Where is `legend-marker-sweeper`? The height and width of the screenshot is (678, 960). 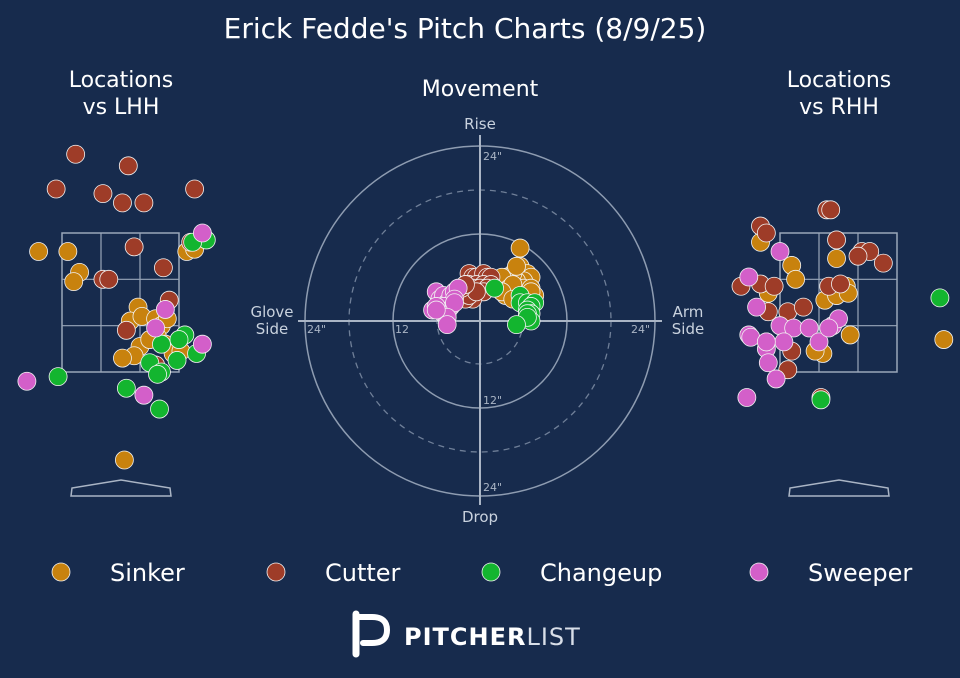 legend-marker-sweeper is located at coordinates (759, 572).